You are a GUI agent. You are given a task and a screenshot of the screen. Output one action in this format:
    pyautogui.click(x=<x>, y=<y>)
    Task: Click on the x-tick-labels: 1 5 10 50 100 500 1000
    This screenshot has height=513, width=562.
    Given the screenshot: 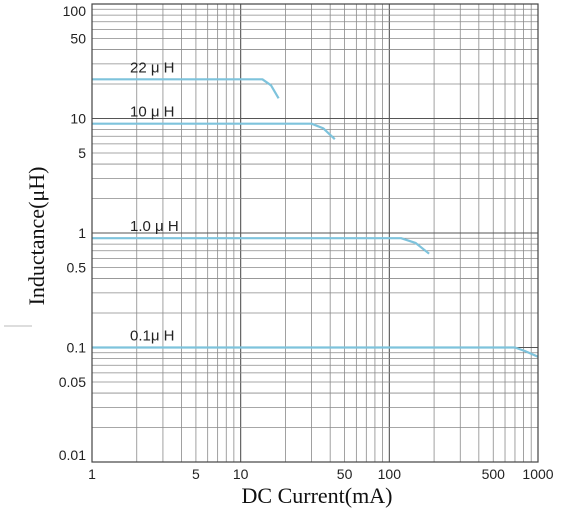 What is the action you would take?
    pyautogui.click(x=321, y=474)
    